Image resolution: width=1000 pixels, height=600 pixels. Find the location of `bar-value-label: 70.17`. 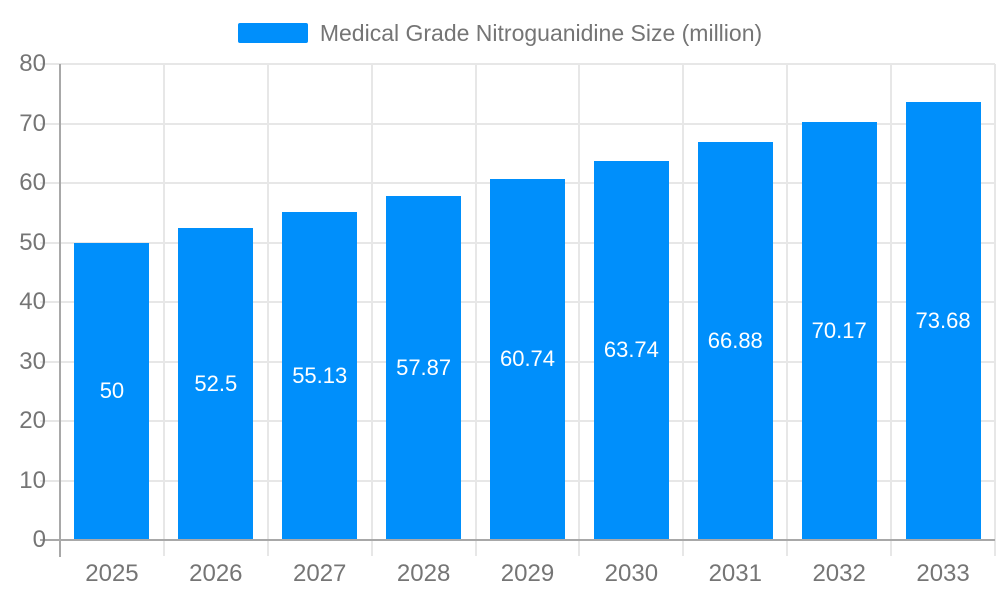

bar-value-label: 70.17 is located at coordinates (839, 331).